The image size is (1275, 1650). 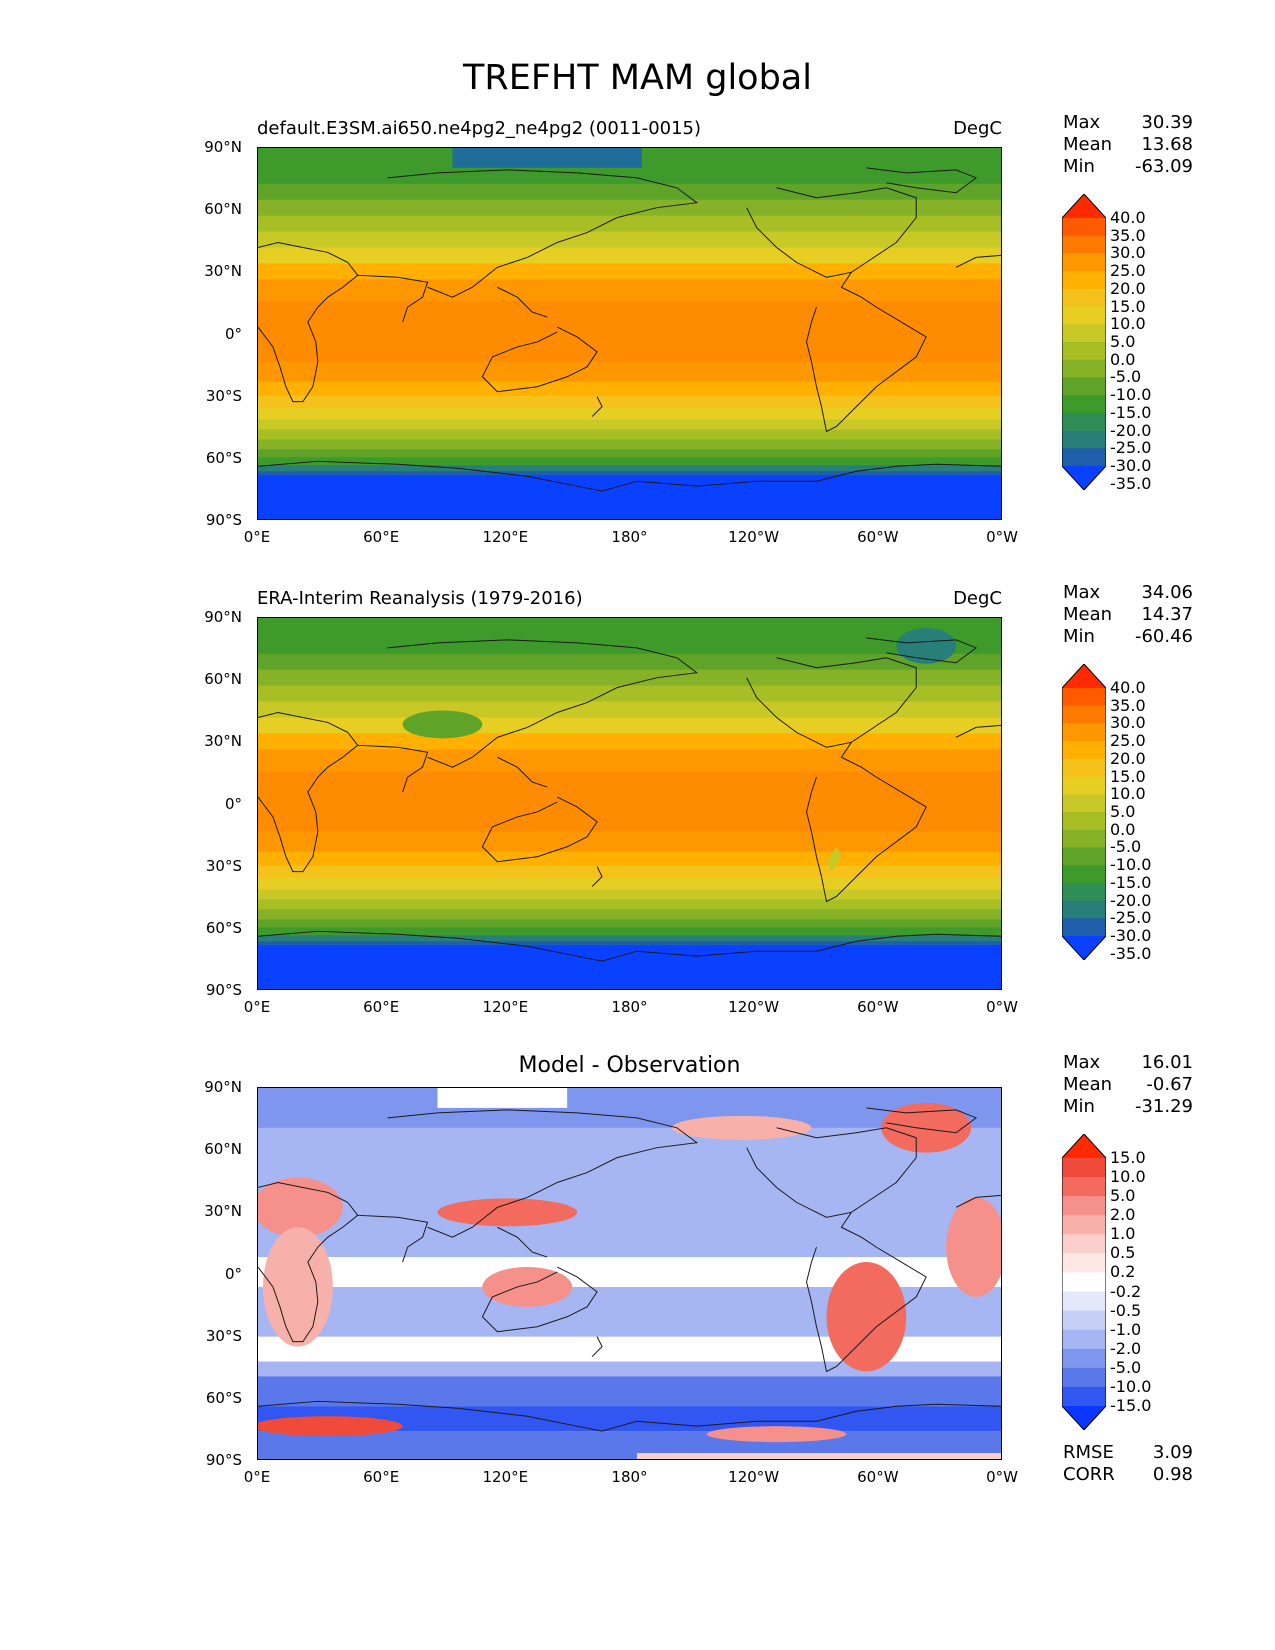 I want to click on colorbar-tick-label: 40.0, so click(x=1128, y=687).